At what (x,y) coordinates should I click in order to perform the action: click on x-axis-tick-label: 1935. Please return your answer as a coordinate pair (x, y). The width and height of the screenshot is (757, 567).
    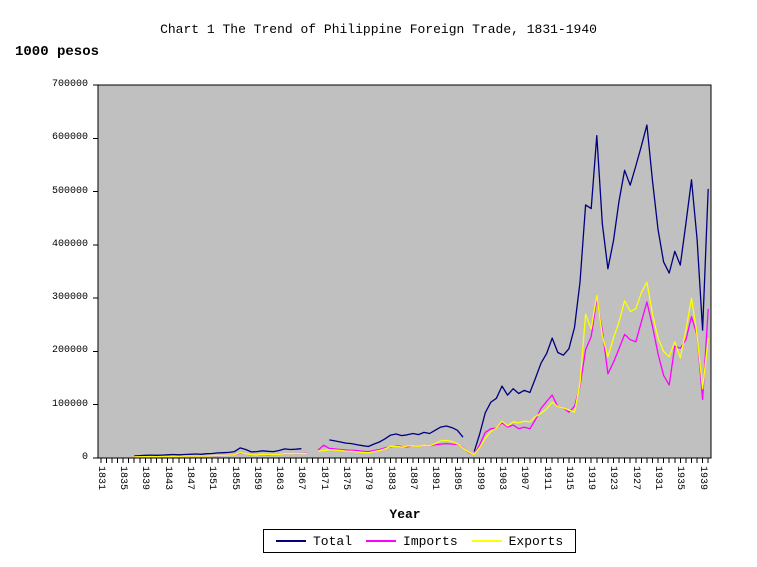
    Looking at the image, I should click on (680, 478).